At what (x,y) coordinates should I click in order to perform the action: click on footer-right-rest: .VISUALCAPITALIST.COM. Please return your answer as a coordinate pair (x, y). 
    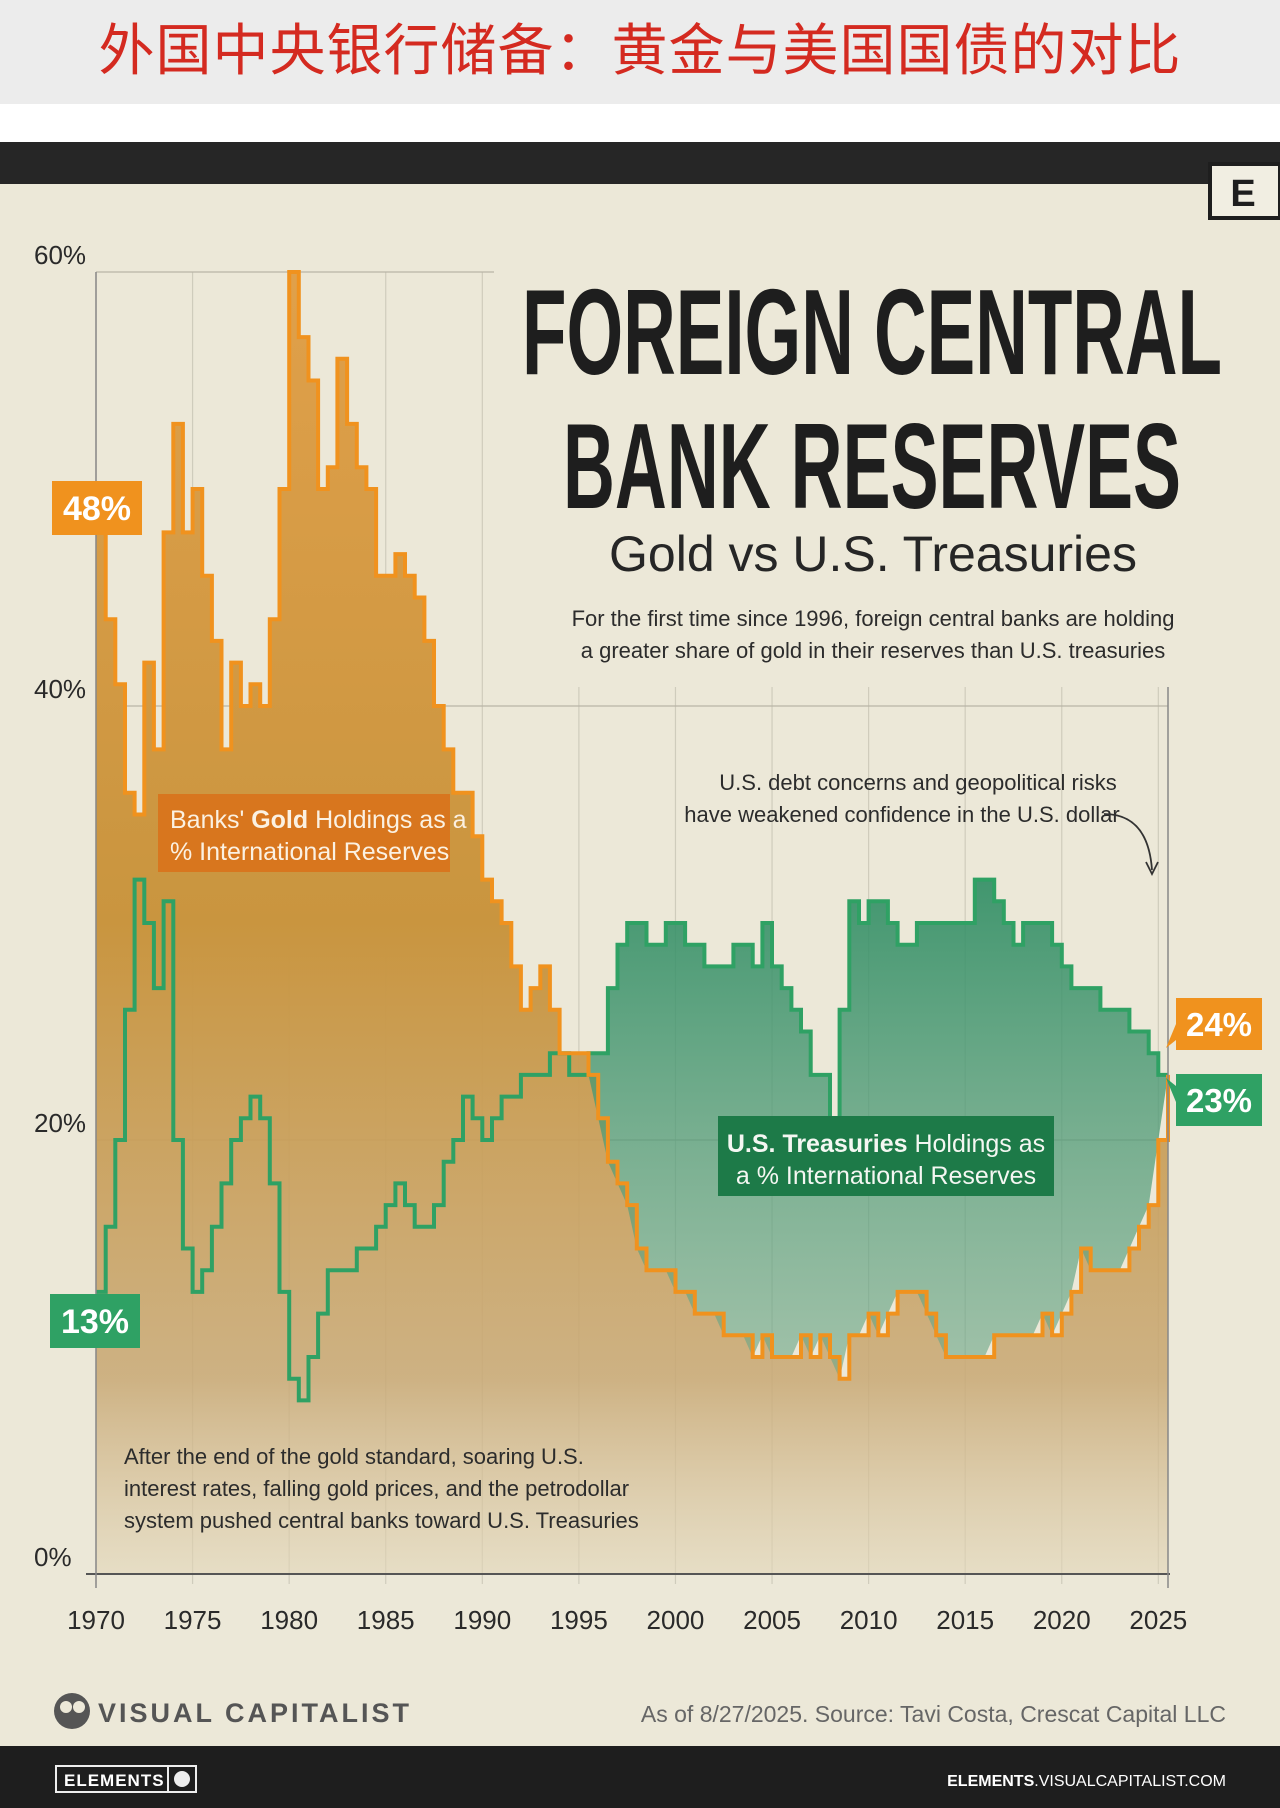
    Looking at the image, I should click on (1130, 1781).